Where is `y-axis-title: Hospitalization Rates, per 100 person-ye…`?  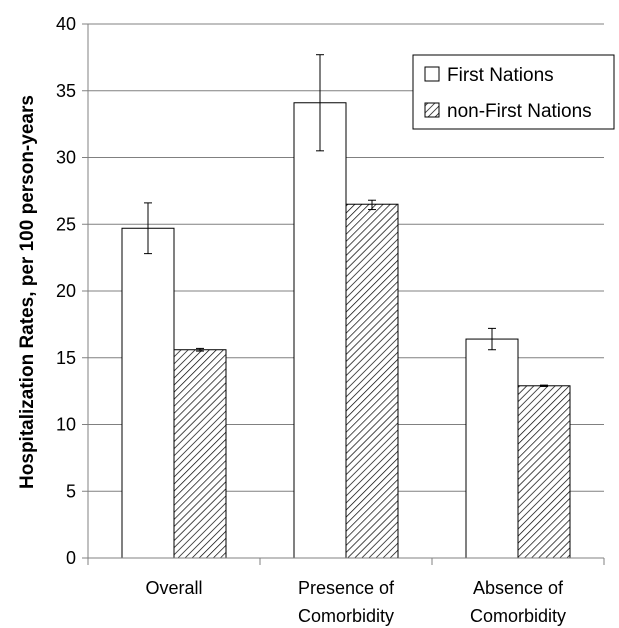 y-axis-title: Hospitalization Rates, per 100 person-ye… is located at coordinates (27, 292).